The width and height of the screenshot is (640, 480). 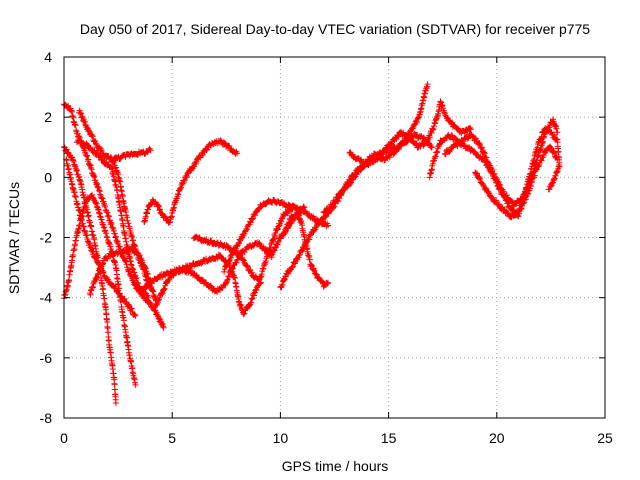 I want to click on y-tick-label: -6, so click(x=46, y=358).